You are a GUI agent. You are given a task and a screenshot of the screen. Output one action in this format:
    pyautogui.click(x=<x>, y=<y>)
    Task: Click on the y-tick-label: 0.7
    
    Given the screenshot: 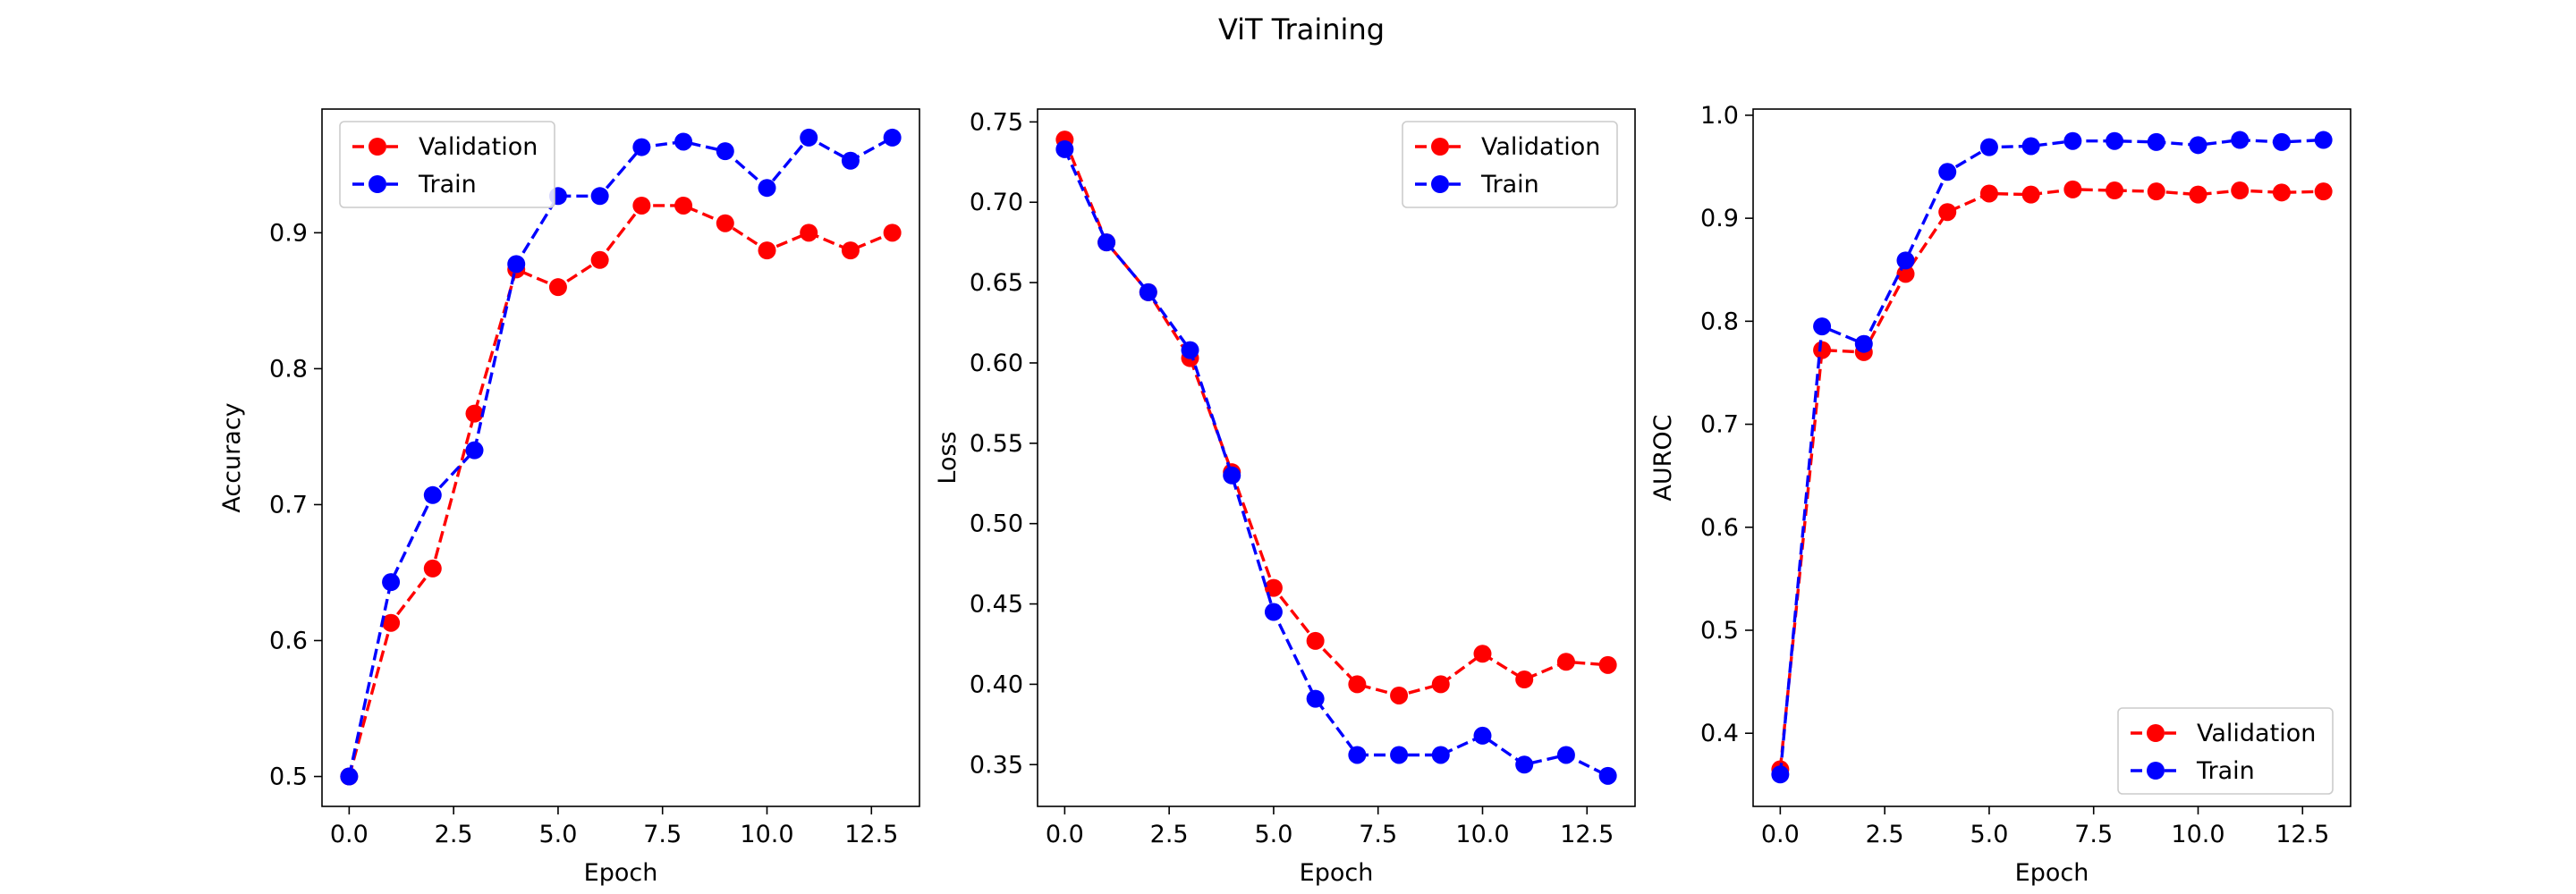 What is the action you would take?
    pyautogui.click(x=1719, y=425)
    